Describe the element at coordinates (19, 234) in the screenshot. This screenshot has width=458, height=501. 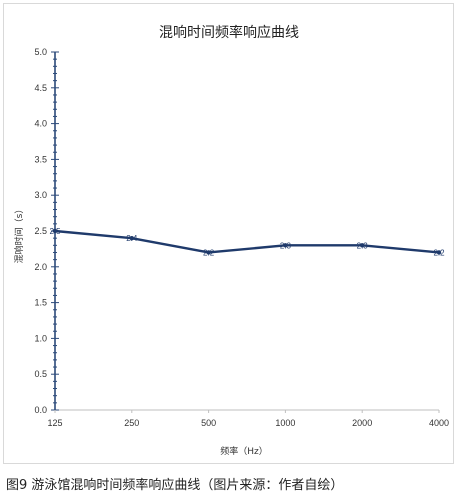
I see `y-axis-title: 混响时间（s）` at that location.